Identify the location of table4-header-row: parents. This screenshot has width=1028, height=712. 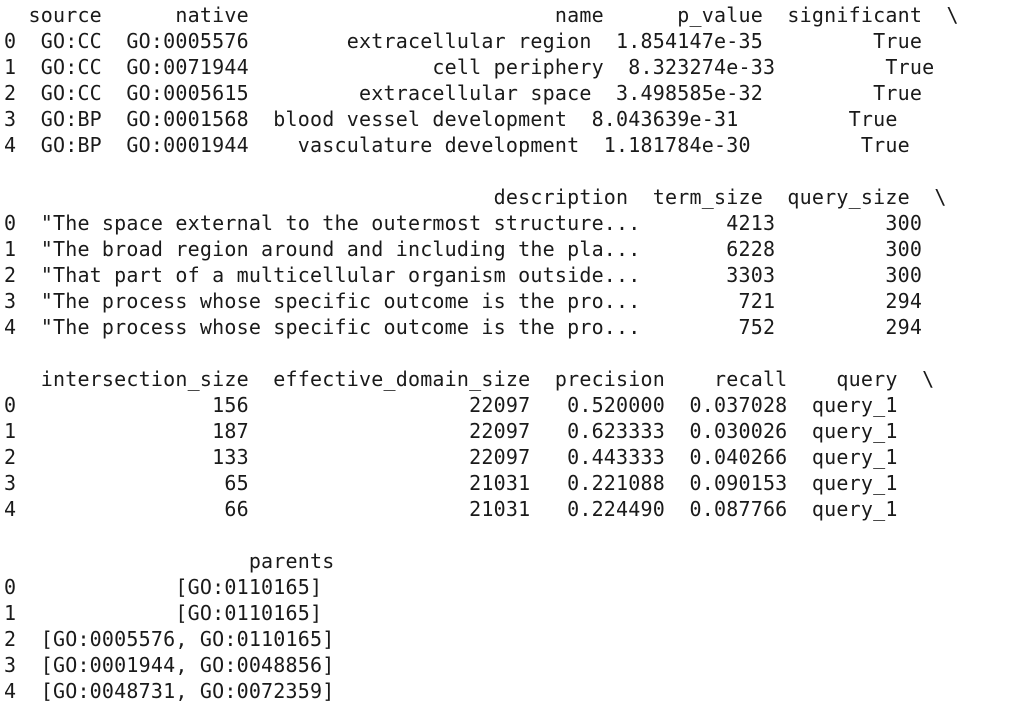
(169, 561).